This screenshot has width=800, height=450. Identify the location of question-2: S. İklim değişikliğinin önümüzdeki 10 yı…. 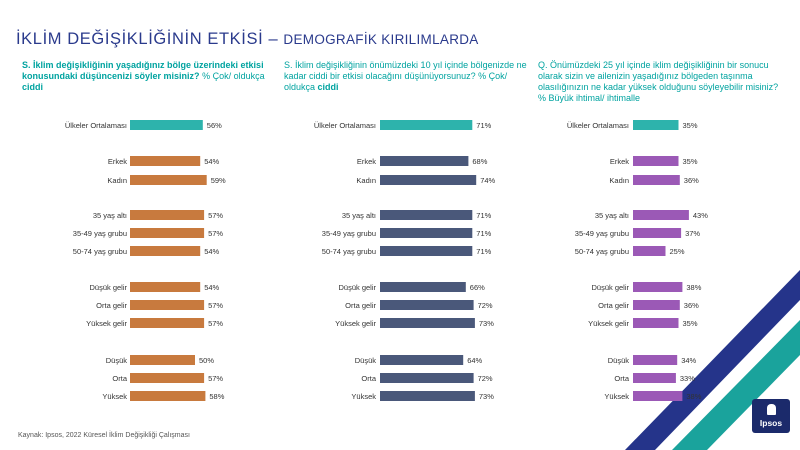
(409, 76).